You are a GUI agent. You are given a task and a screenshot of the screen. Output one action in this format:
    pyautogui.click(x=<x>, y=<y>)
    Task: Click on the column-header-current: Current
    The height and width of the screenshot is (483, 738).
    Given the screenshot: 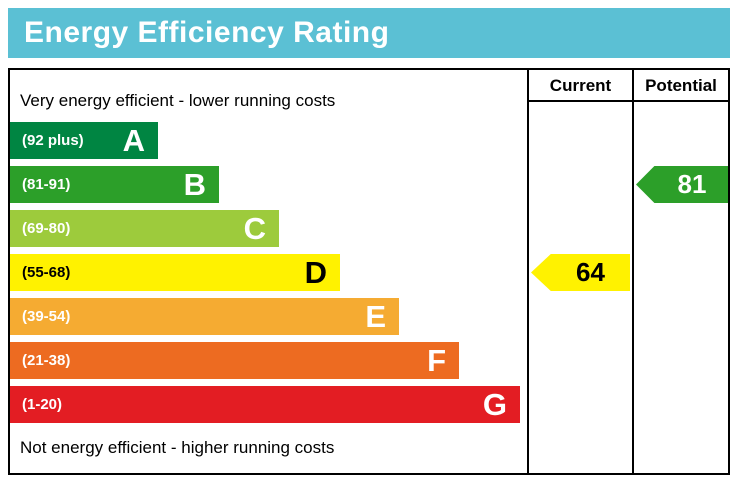 What is the action you would take?
    pyautogui.click(x=580, y=85)
    